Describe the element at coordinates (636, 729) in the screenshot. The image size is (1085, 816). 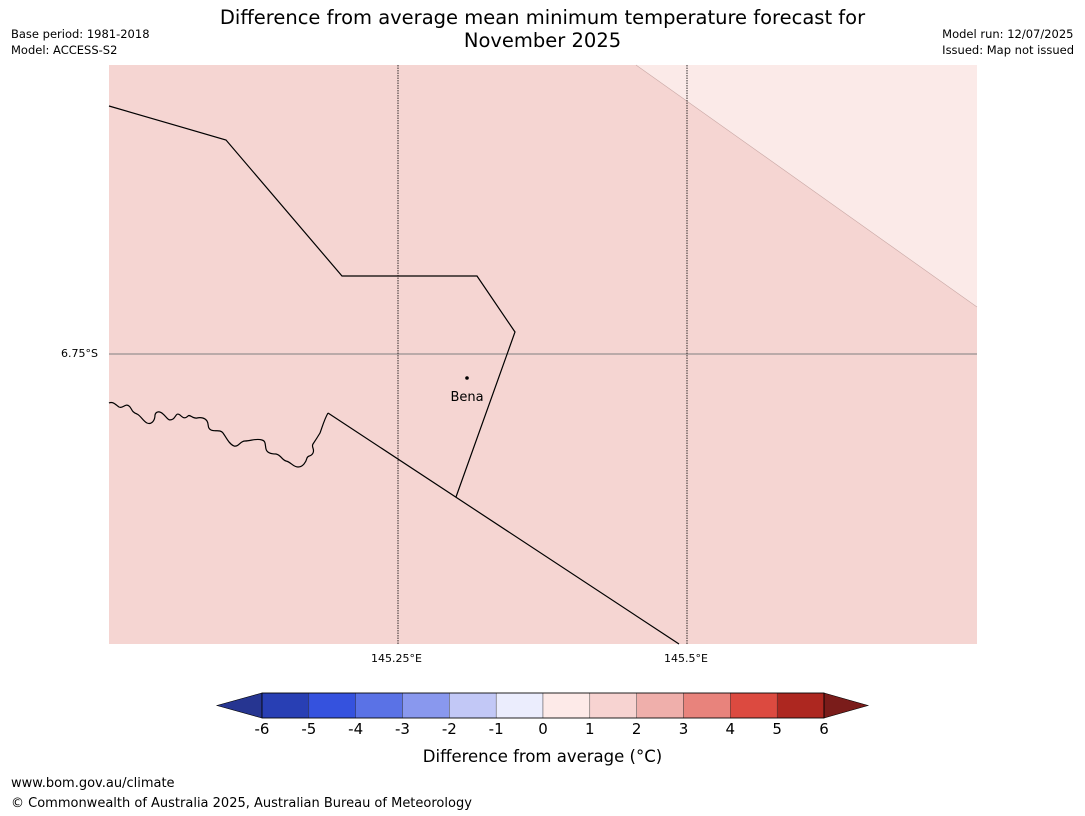
I see `colorbar-tick-label: 2` at that location.